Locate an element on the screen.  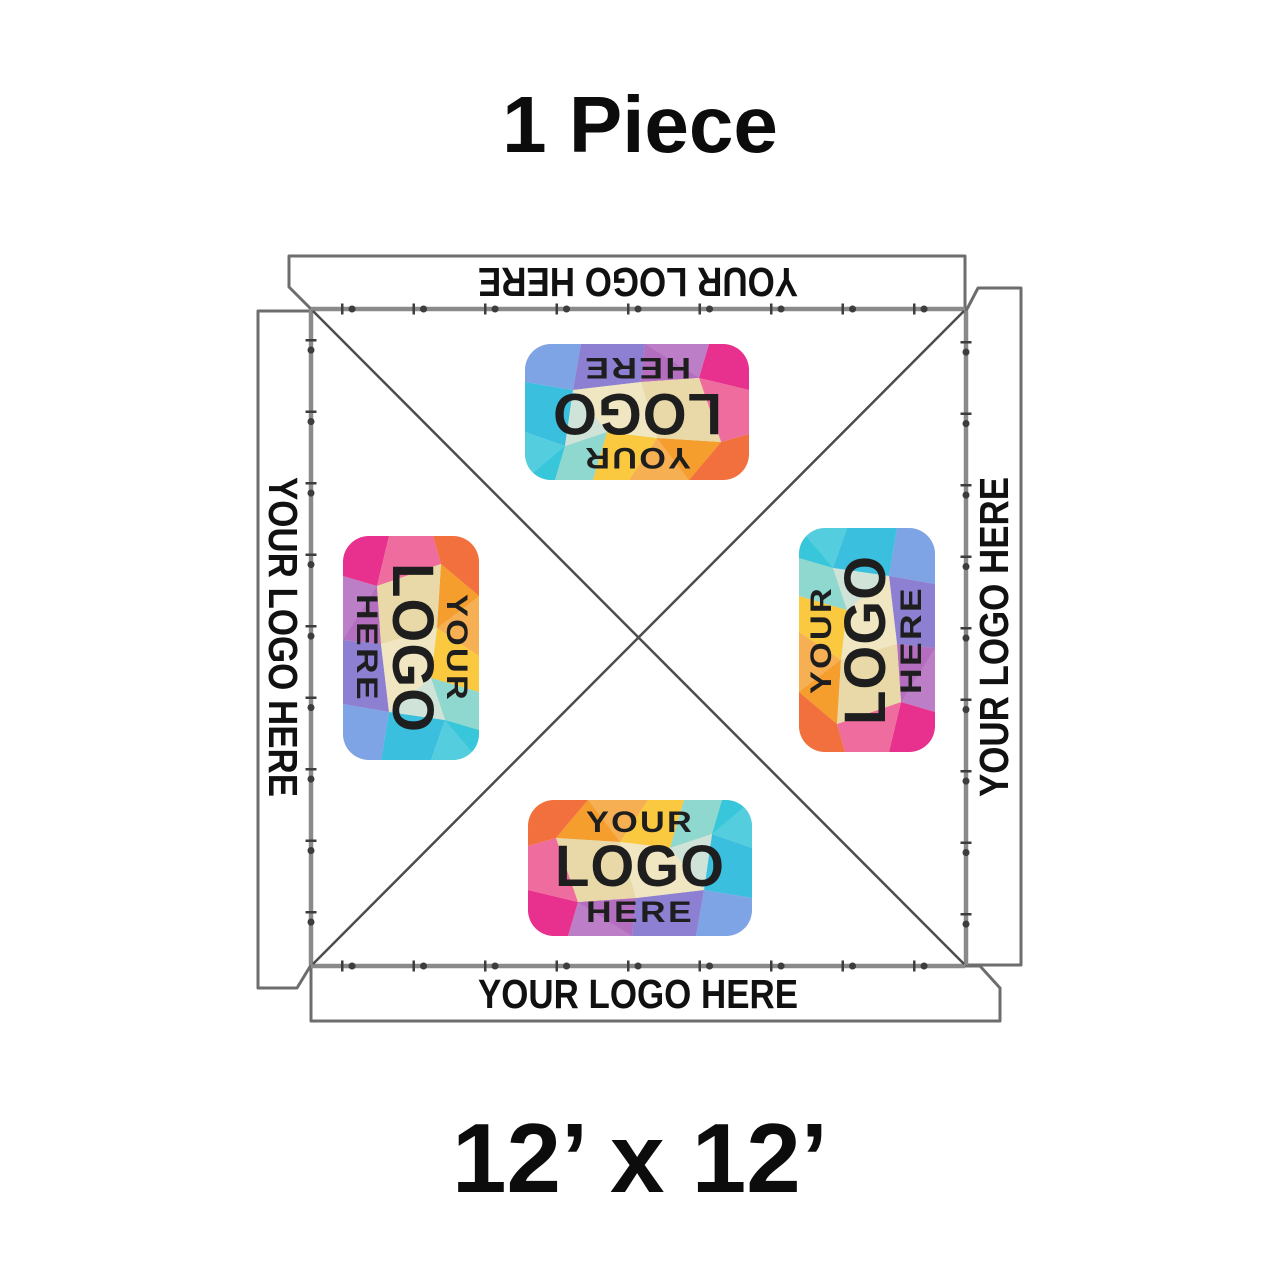
logo-placeholder-left: YOUR LOGO HERE is located at coordinates (411, 648).